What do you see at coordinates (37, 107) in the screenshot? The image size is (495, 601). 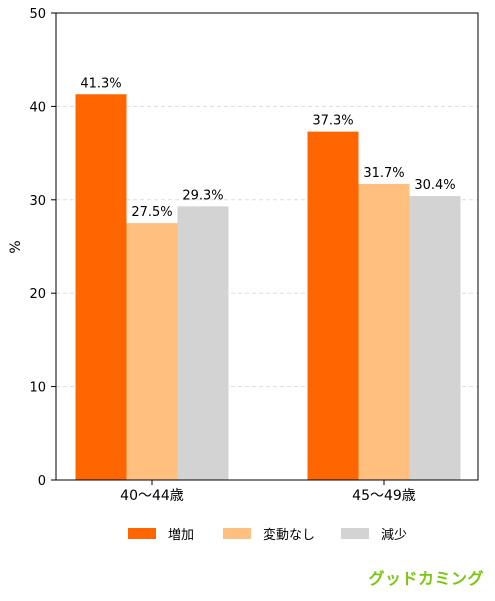 I see `y-tick-label: 40` at bounding box center [37, 107].